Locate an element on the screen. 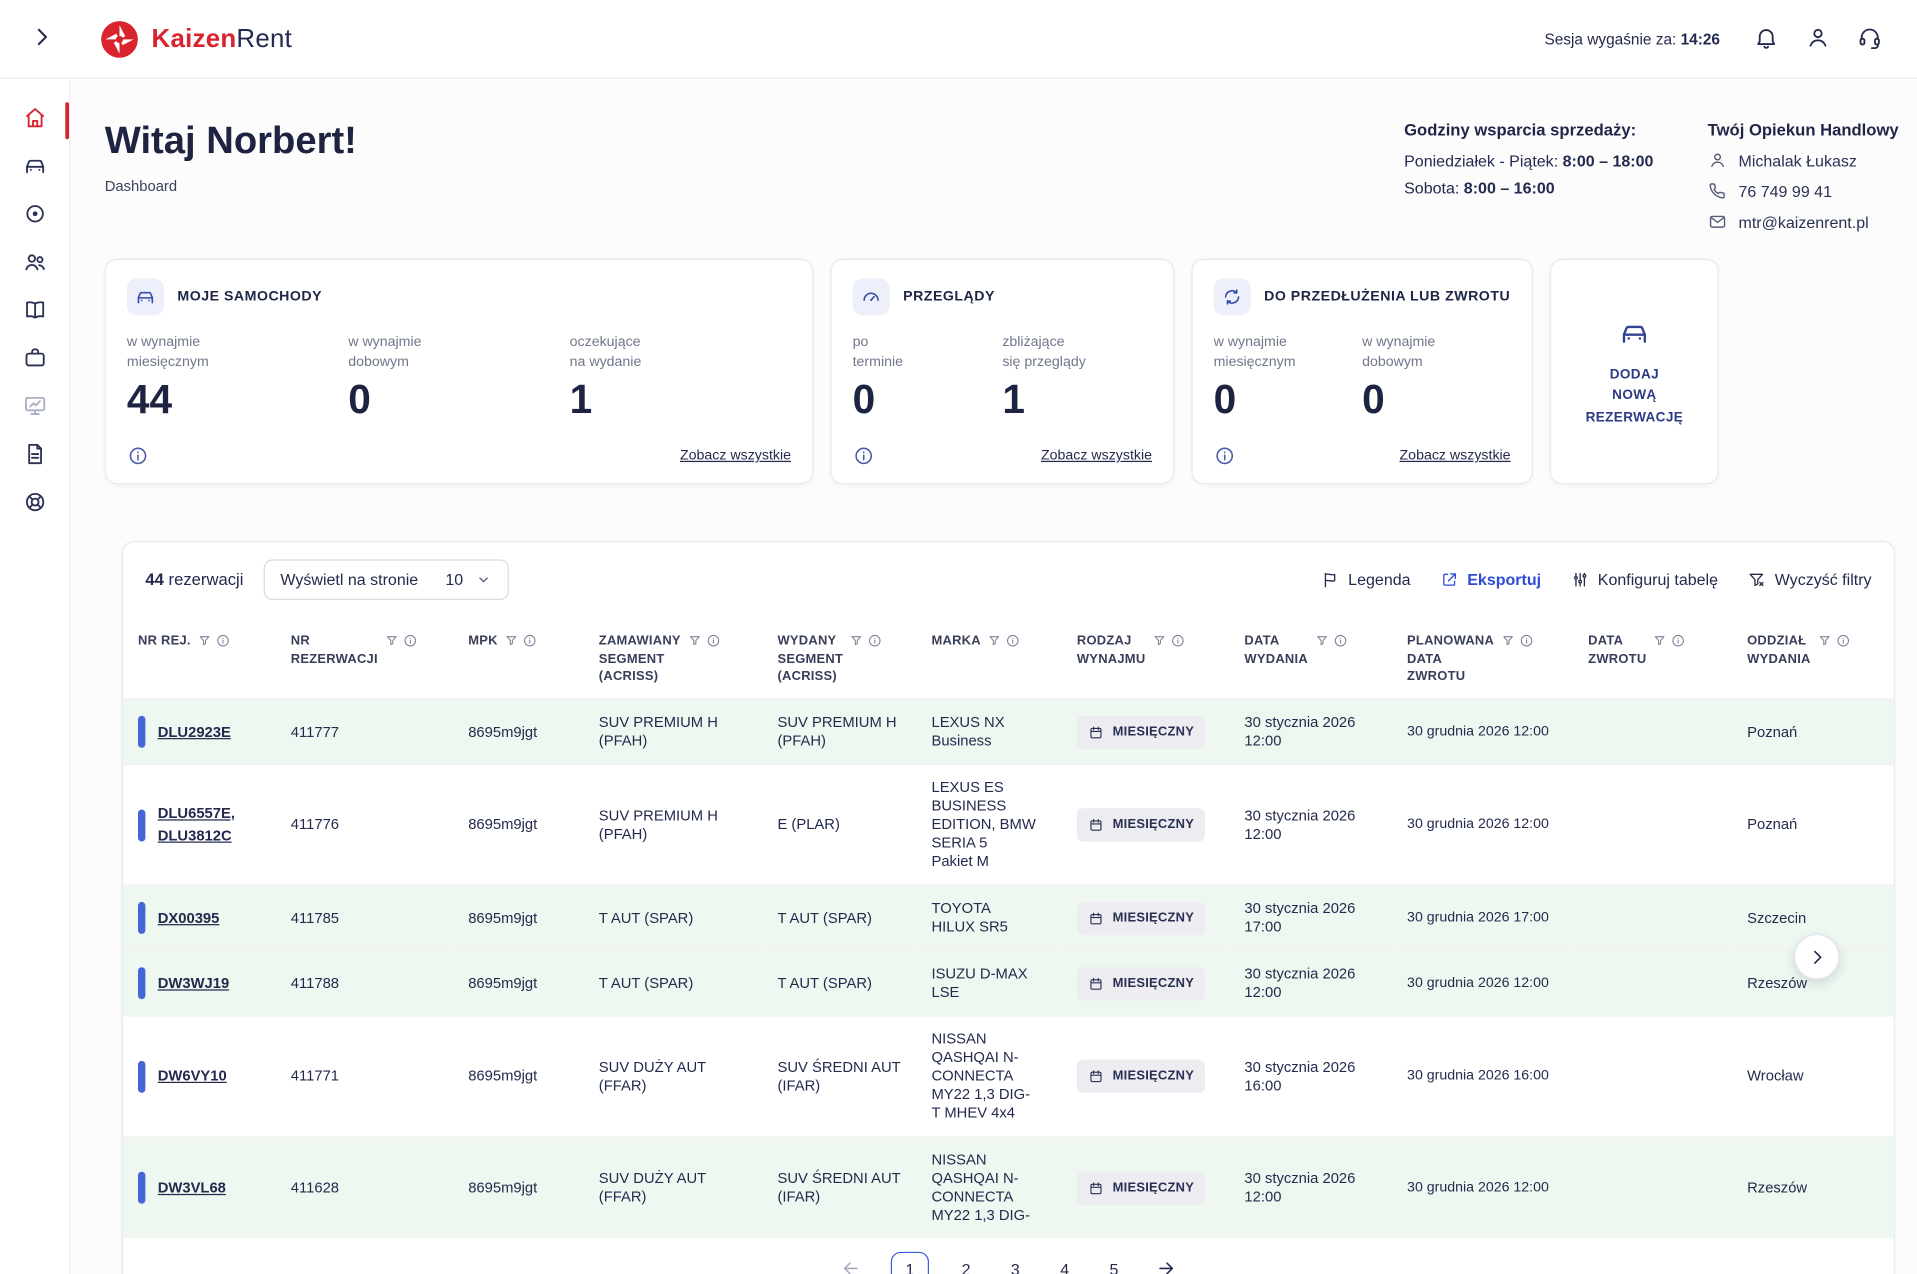 The image size is (1917, 1274). sidebar-item-briefcase is located at coordinates (34, 361).